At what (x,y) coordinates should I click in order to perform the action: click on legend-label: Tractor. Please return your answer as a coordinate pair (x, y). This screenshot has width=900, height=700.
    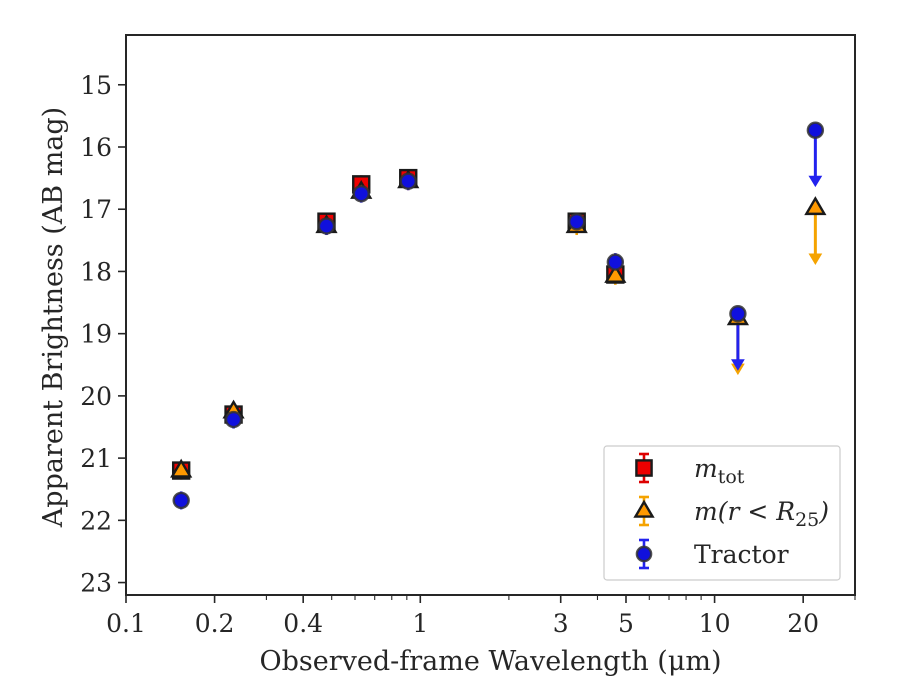
    Looking at the image, I should click on (741, 554).